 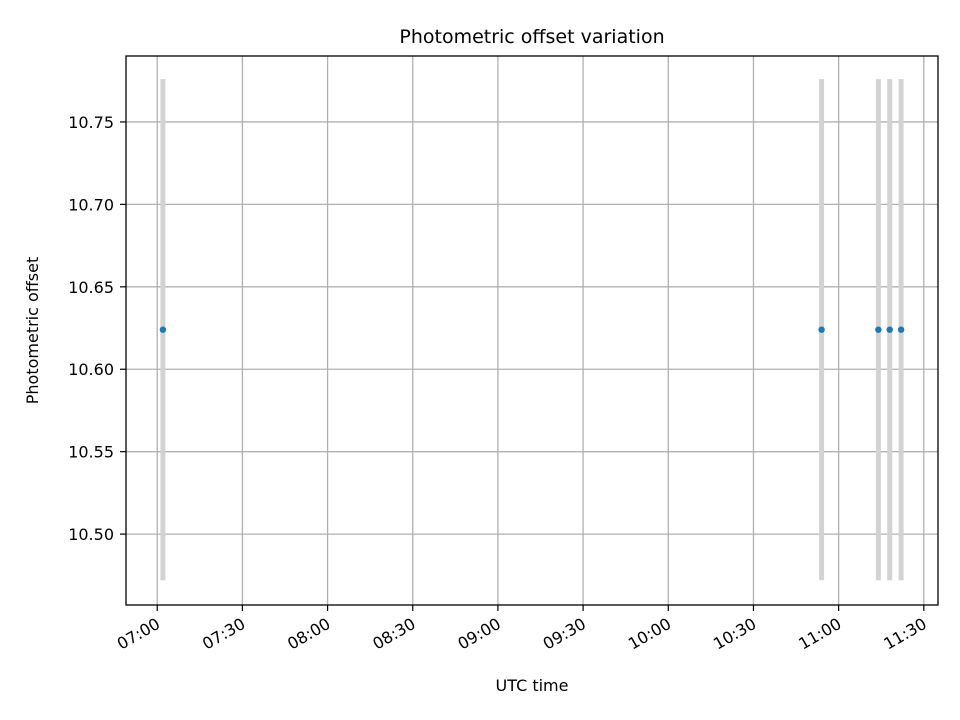 What do you see at coordinates (91, 287) in the screenshot?
I see `y-tick-label: 10.65` at bounding box center [91, 287].